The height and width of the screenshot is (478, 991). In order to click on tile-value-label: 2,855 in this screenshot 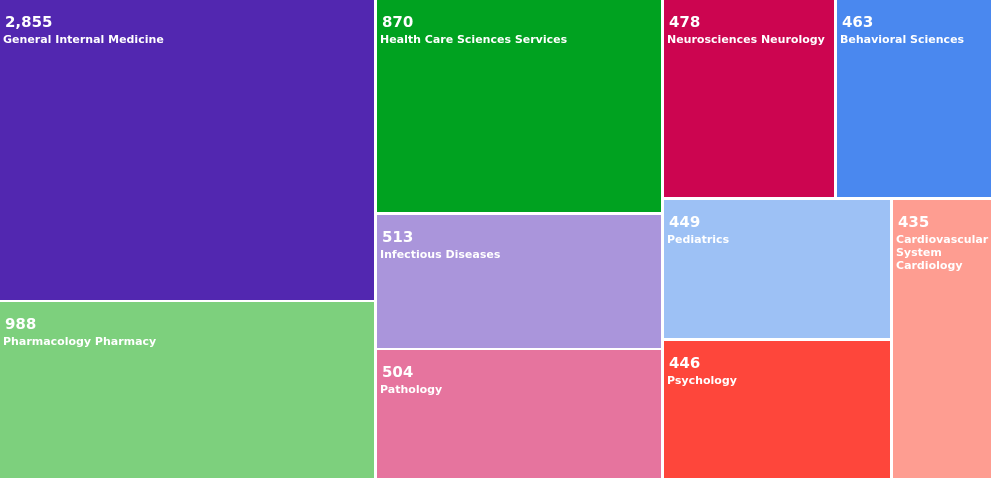, I will do `click(29, 22)`.